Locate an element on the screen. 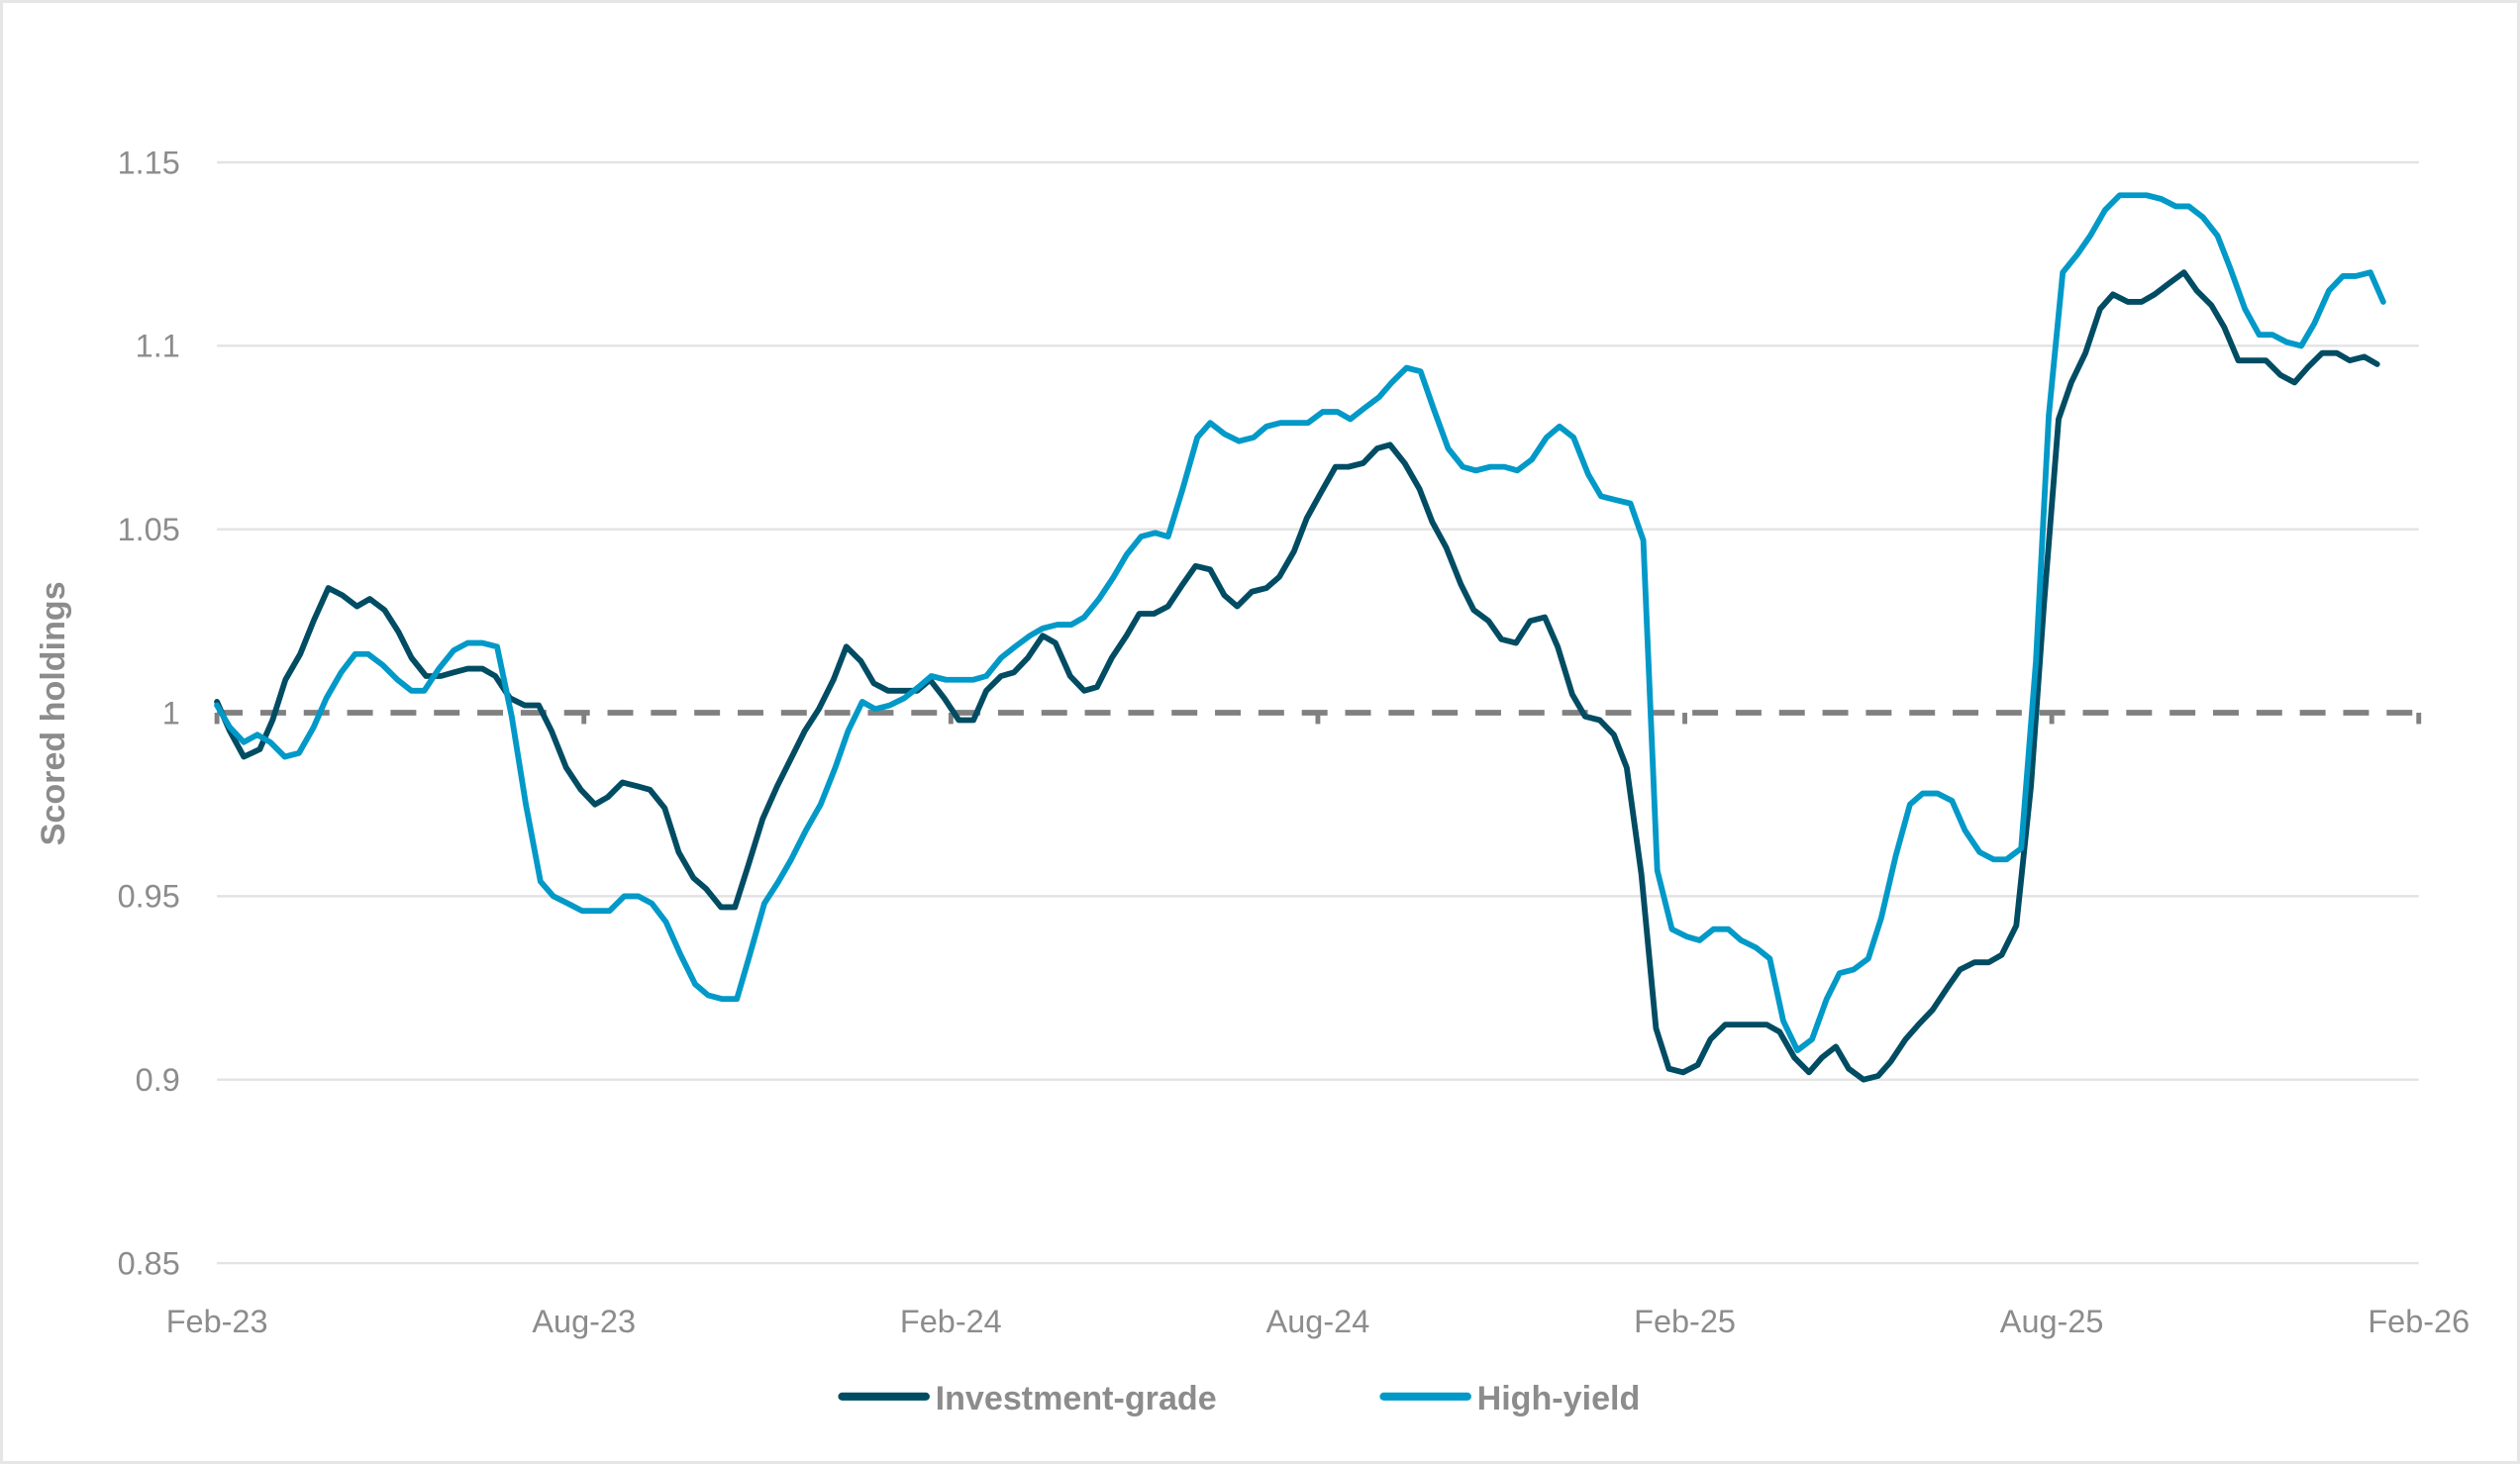 This screenshot has height=1464, width=2520. x-tick-label: Feb-23 is located at coordinates (217, 1322).